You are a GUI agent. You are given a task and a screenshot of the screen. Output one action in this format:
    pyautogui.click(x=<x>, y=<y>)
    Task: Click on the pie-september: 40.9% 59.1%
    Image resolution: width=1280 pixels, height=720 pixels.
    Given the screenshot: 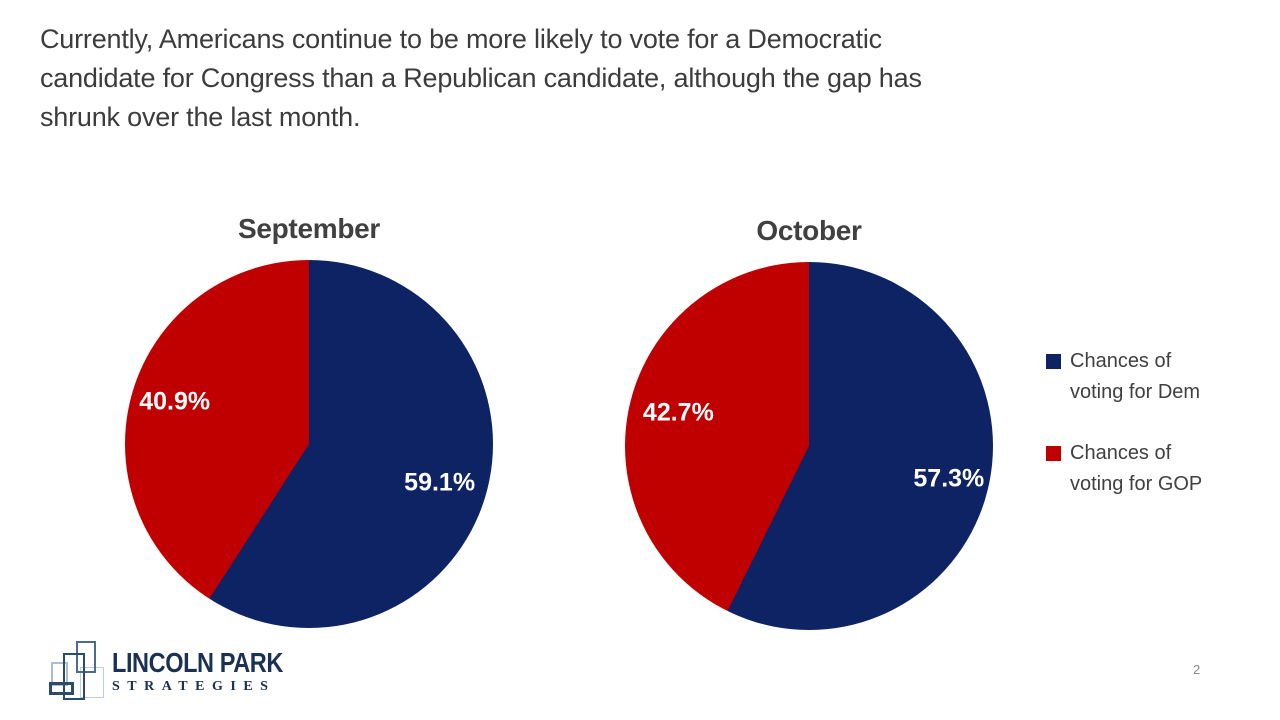 What is the action you would take?
    pyautogui.click(x=309, y=444)
    